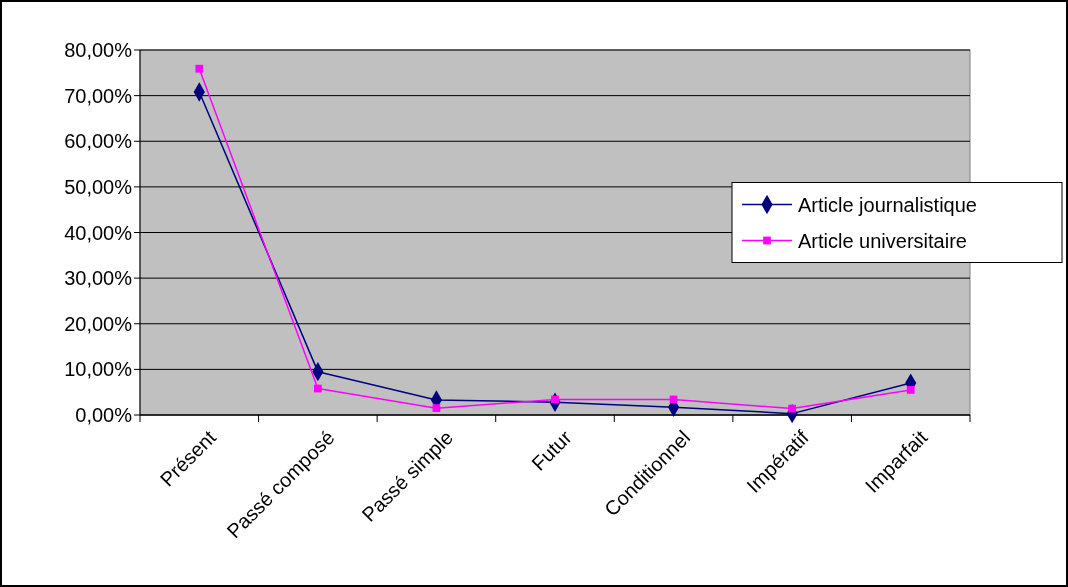 This screenshot has height=587, width=1068. Describe the element at coordinates (98, 141) in the screenshot. I see `y-tick-label: 60,00%` at that location.